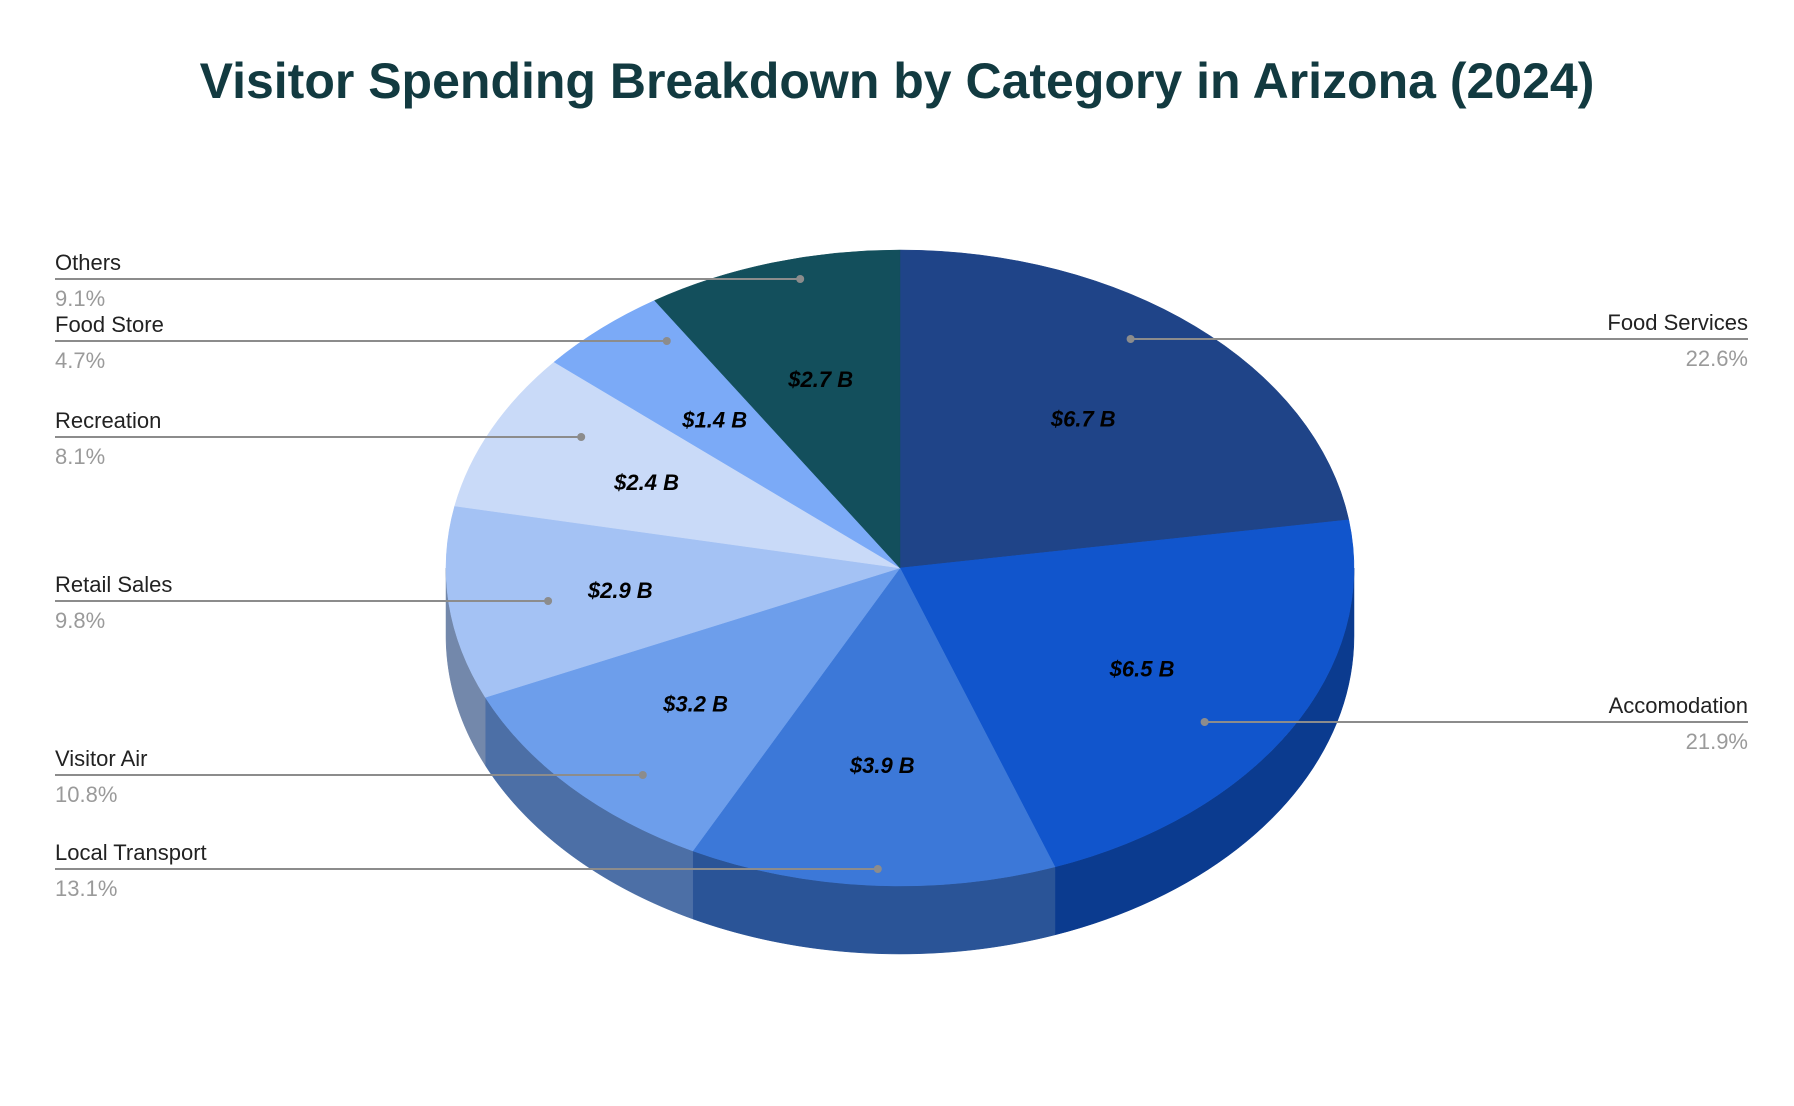  Describe the element at coordinates (820, 379) in the screenshot. I see `slice-value-label: $2.7 B` at that location.